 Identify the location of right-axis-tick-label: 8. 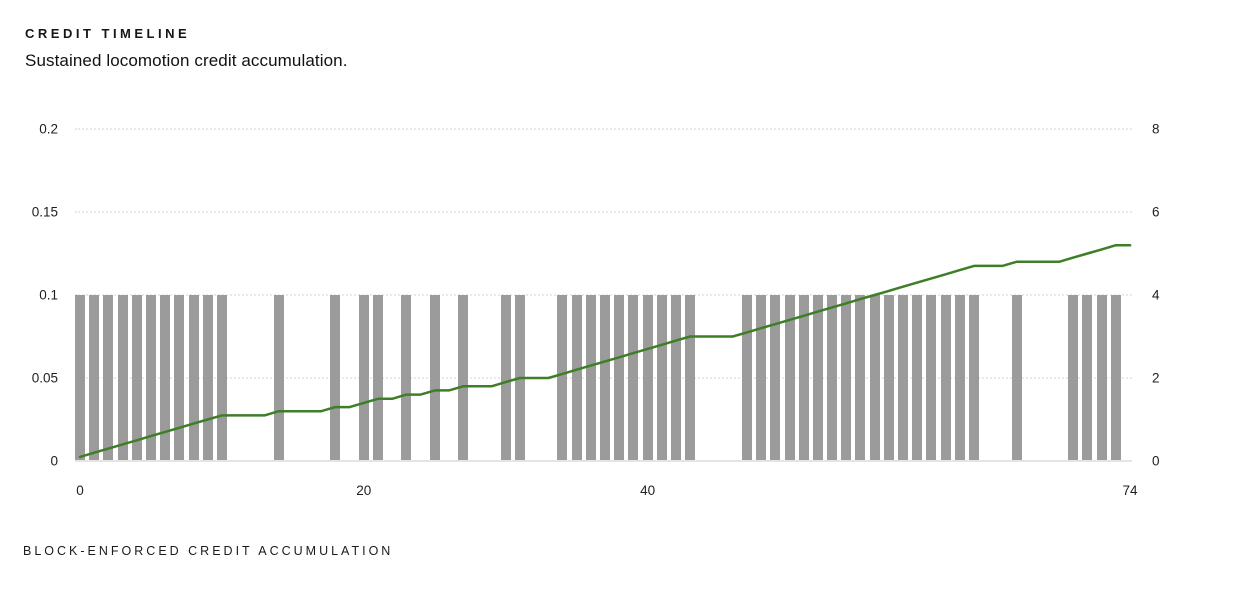
(1156, 129).